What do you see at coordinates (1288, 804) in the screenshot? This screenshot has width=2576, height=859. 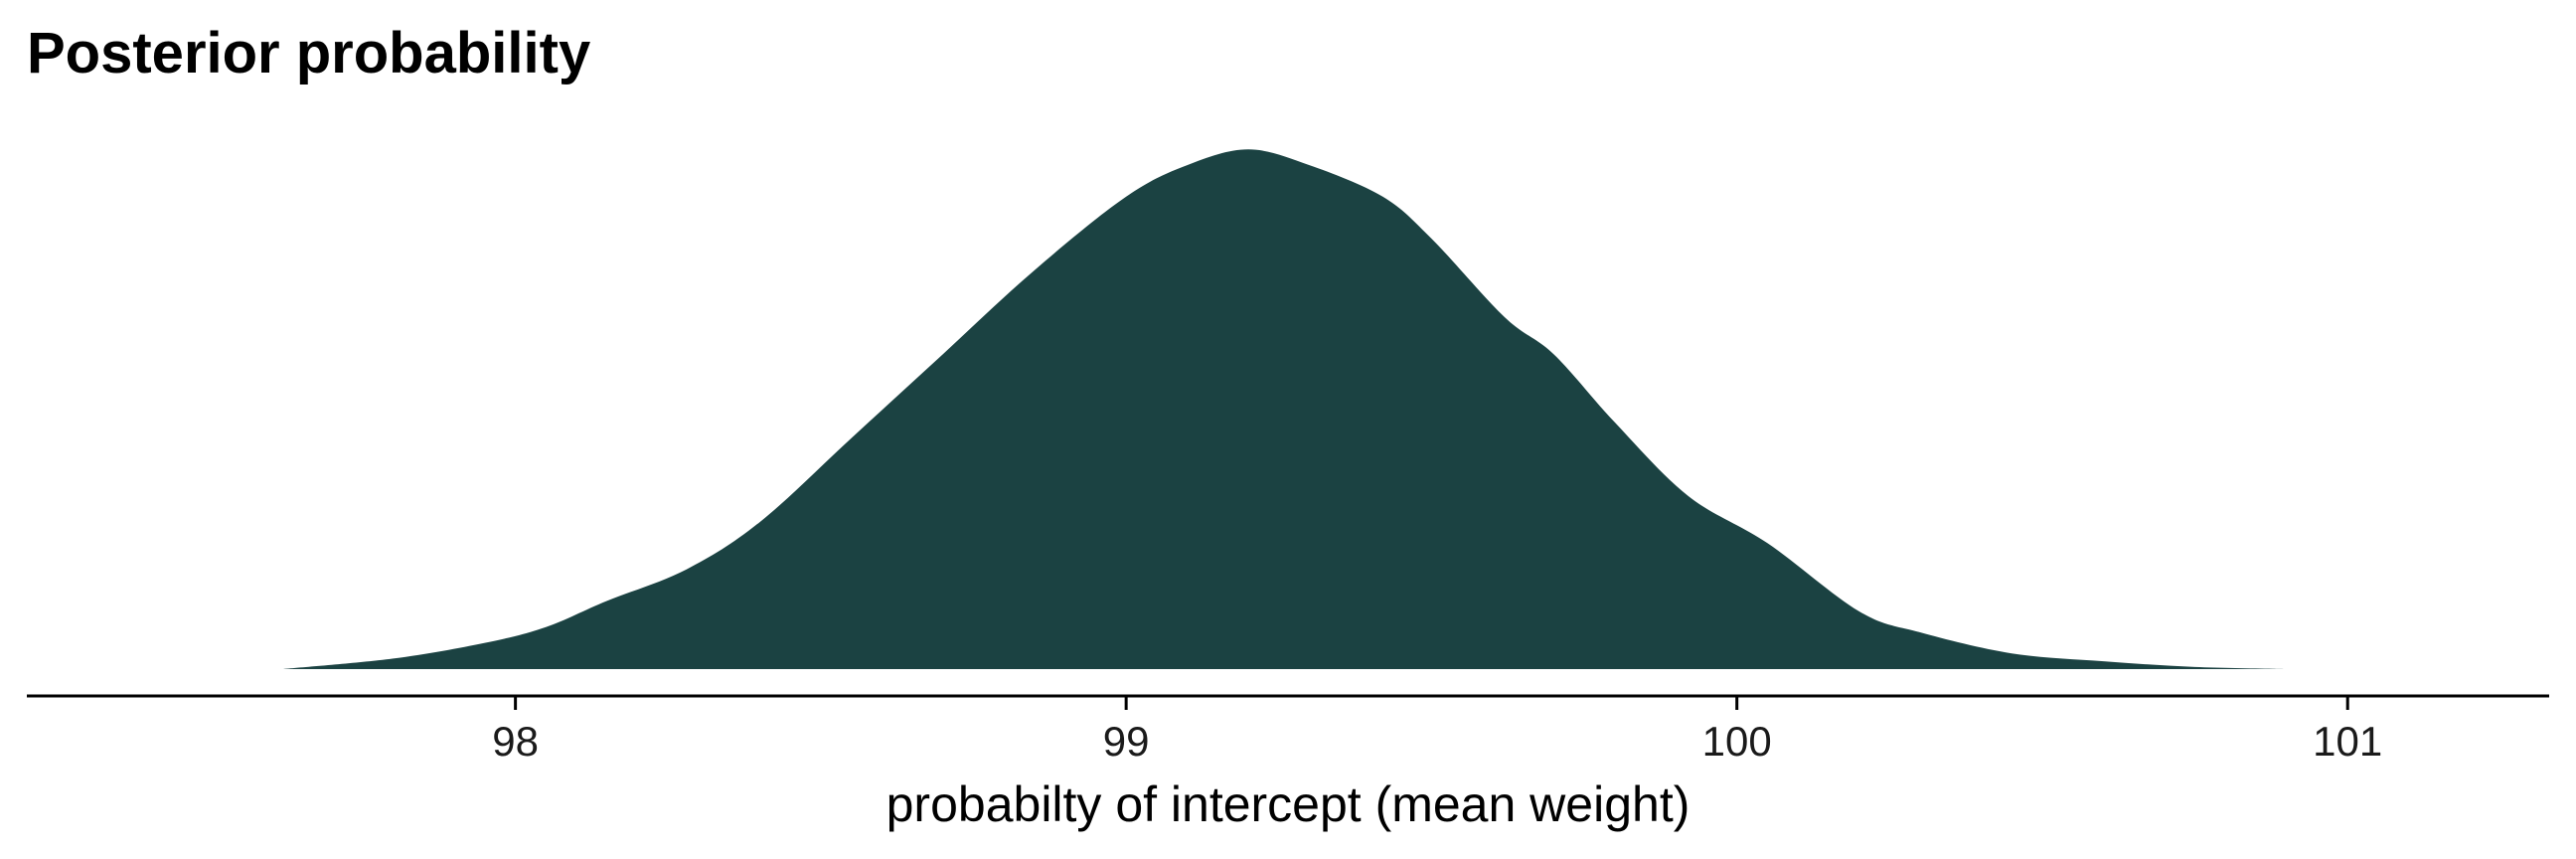 I see `x-axis-label: probabilty of intercept (mean weight)` at bounding box center [1288, 804].